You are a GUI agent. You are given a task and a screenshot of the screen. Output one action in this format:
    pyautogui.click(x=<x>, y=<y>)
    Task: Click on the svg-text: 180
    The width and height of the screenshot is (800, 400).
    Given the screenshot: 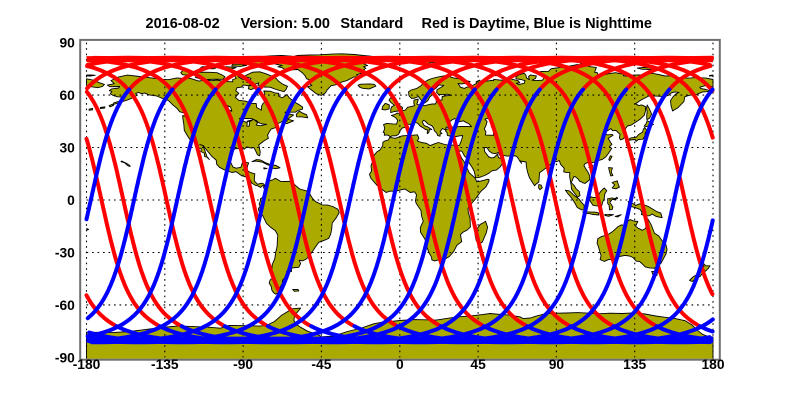 What is the action you would take?
    pyautogui.click(x=712, y=364)
    